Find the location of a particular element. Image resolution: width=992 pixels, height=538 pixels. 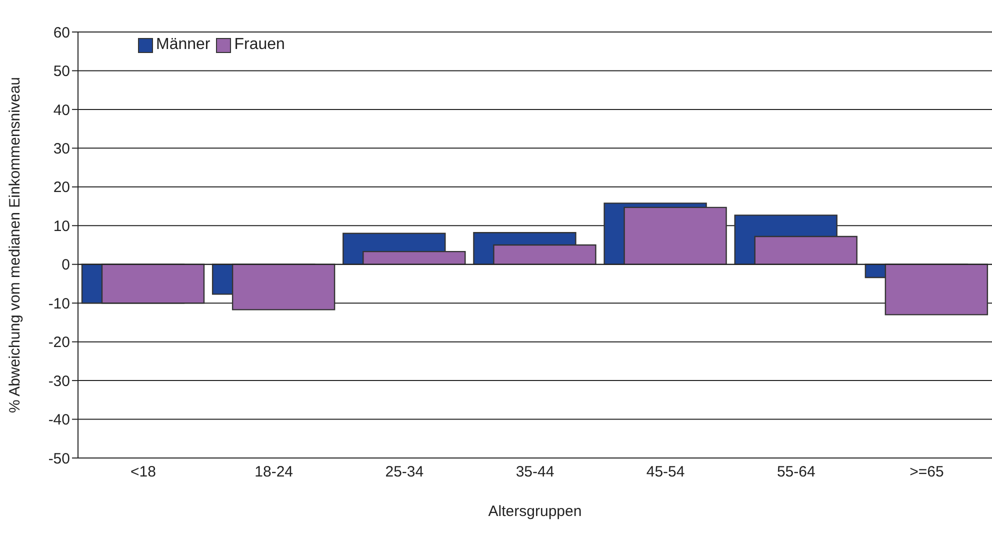

y-tick-label: 50 is located at coordinates (61, 71).